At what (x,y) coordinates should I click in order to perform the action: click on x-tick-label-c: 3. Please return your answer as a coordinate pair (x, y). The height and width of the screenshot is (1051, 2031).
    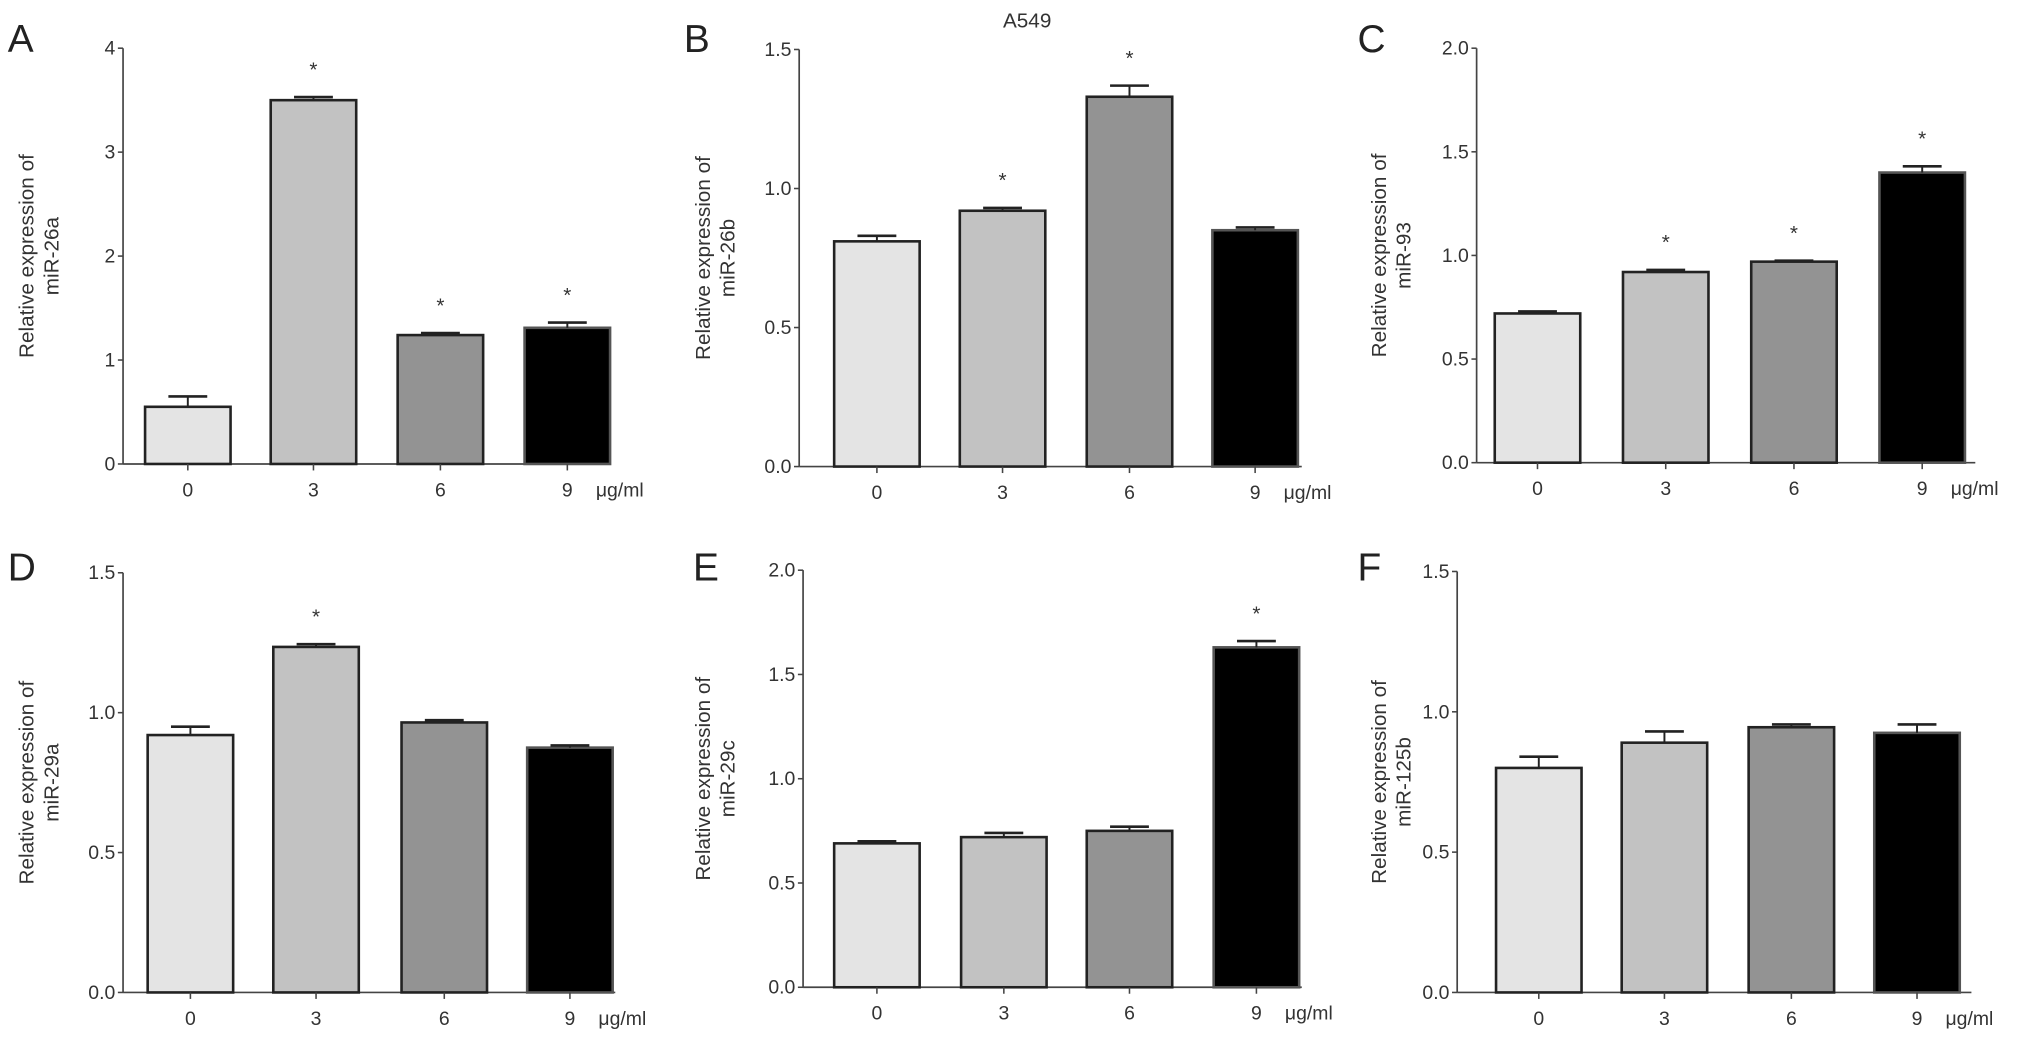
    Looking at the image, I should click on (1665, 489).